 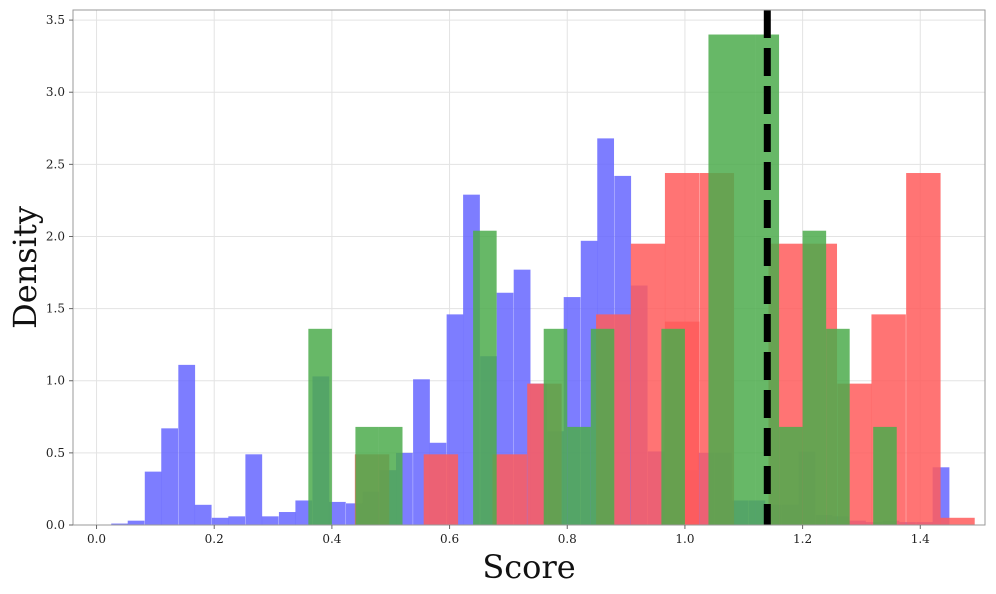 What do you see at coordinates (214, 539) in the screenshot?
I see `x-tick-label: 0.2` at bounding box center [214, 539].